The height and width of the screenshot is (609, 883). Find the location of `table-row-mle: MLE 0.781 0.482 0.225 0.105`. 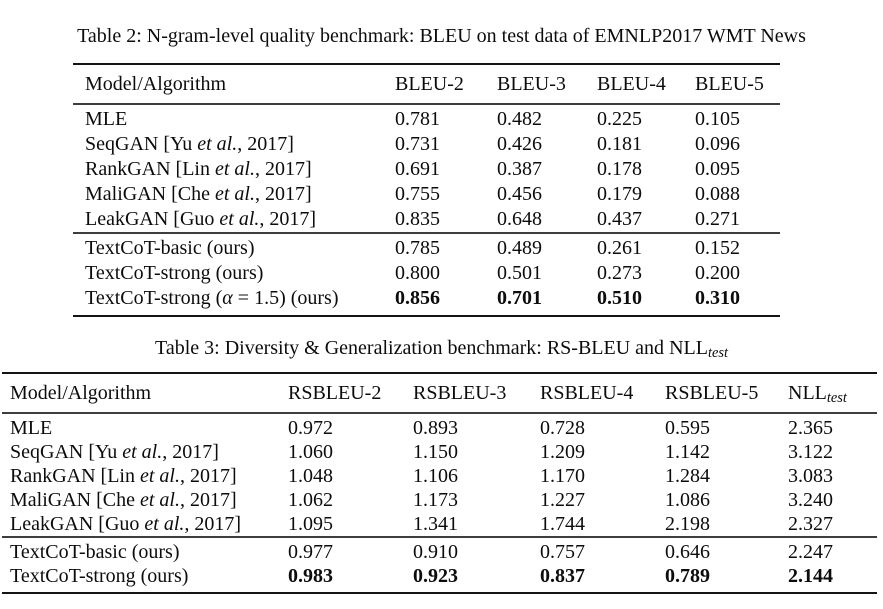

table-row-mle: MLE 0.781 0.482 0.225 0.105 is located at coordinates (426, 118).